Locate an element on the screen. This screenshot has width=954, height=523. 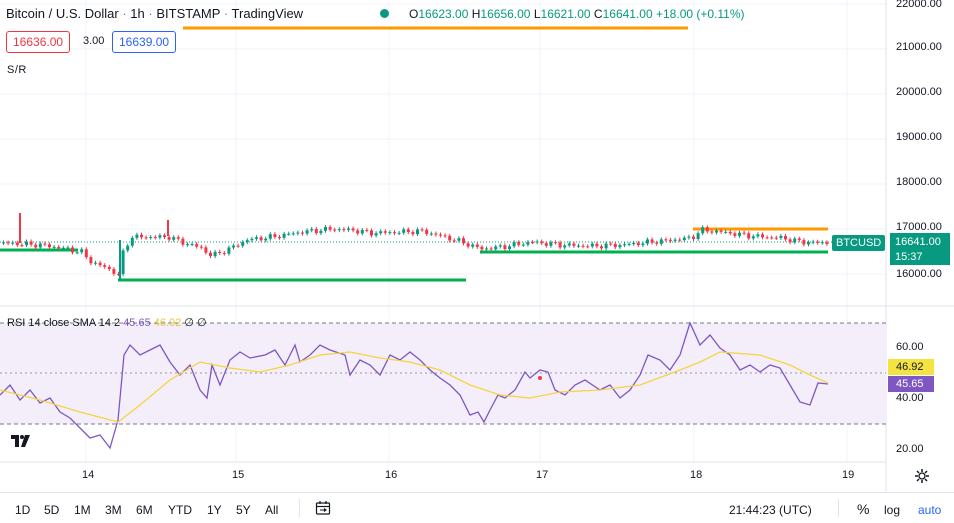
close-label: C is located at coordinates (598, 14).